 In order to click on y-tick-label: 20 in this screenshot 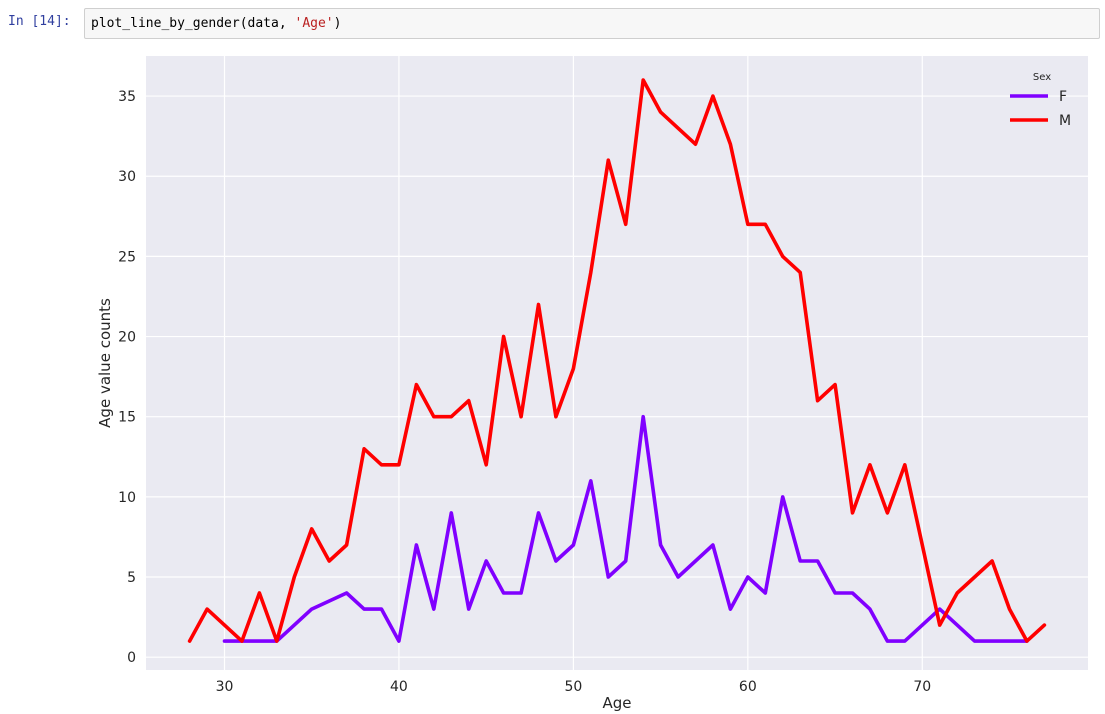, I will do `click(127, 338)`.